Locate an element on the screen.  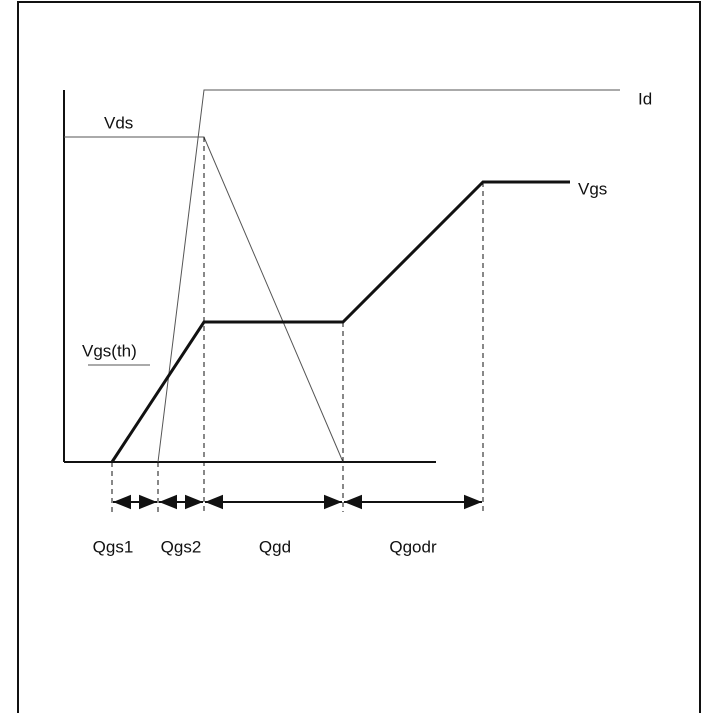
interval-label: Qgs1 is located at coordinates (113, 546).